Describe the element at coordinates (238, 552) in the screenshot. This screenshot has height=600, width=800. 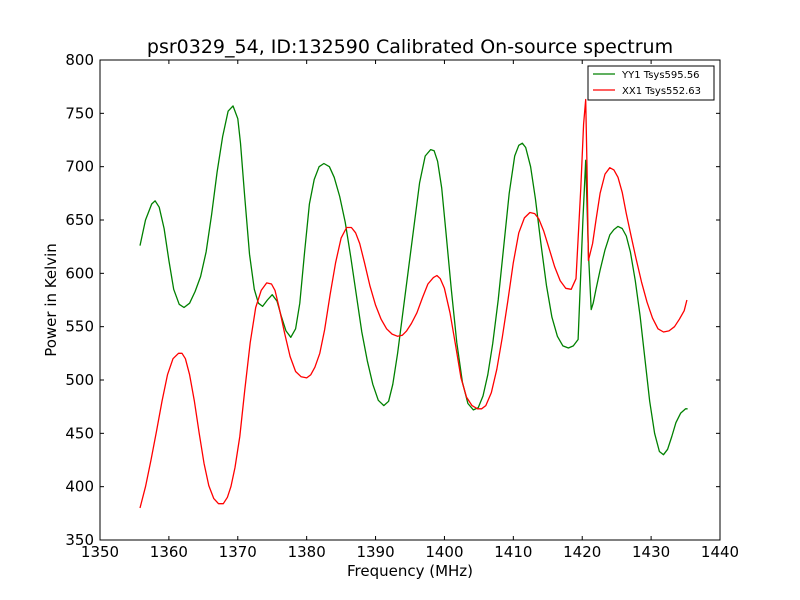
I see `x-tick-label: 1370` at that location.